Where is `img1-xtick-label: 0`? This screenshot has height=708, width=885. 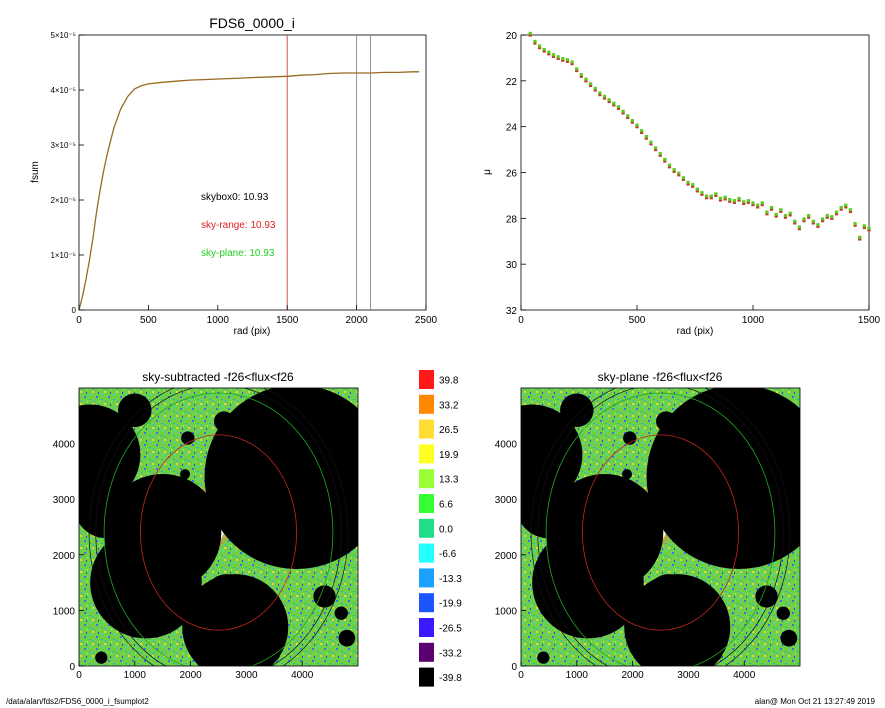 img1-xtick-label: 0 is located at coordinates (79, 675).